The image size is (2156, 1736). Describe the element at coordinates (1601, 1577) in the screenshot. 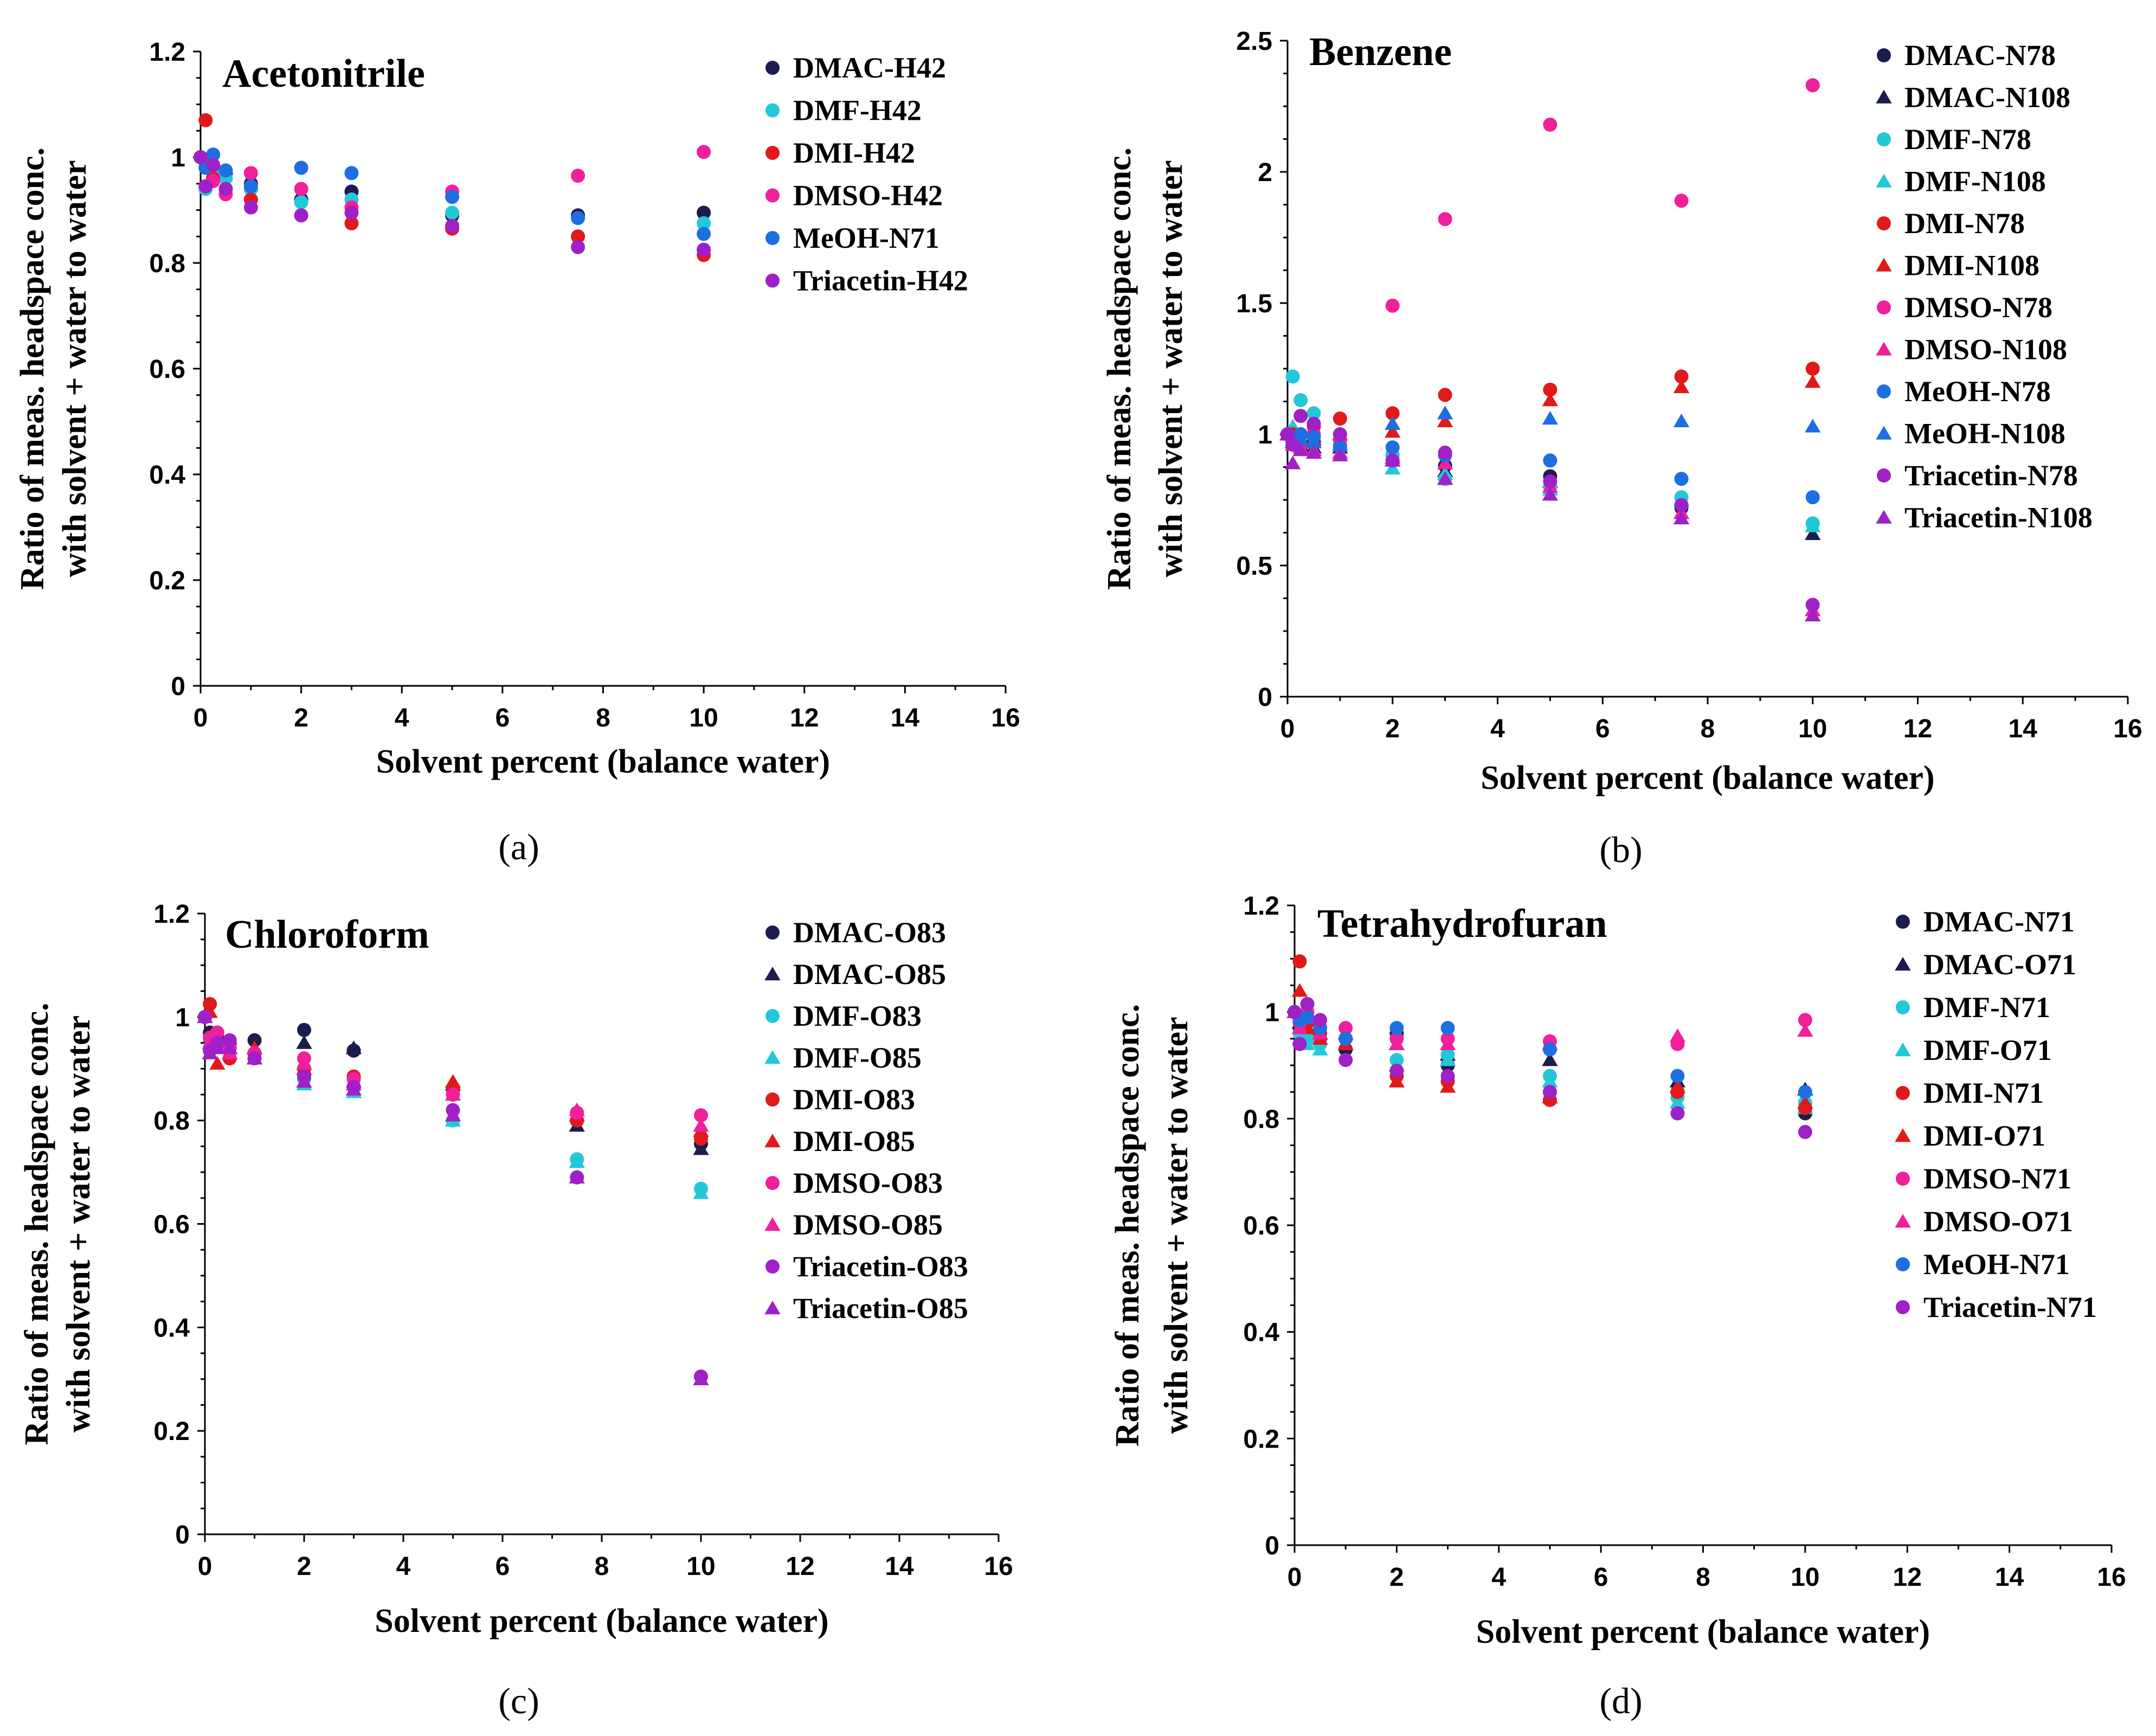

I see `x-tick-label: 6` at that location.